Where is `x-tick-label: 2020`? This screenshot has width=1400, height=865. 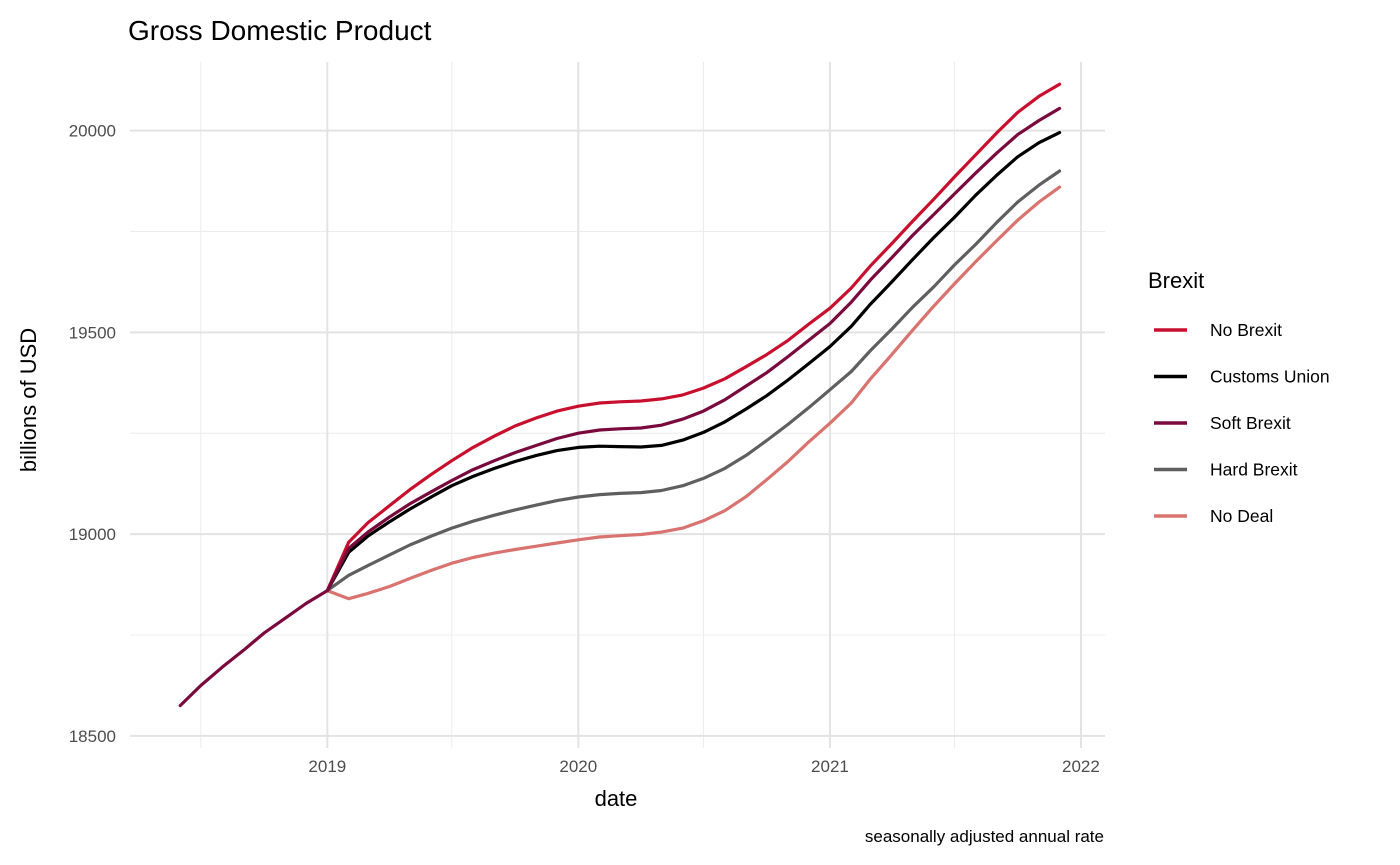 x-tick-label: 2020 is located at coordinates (578, 766).